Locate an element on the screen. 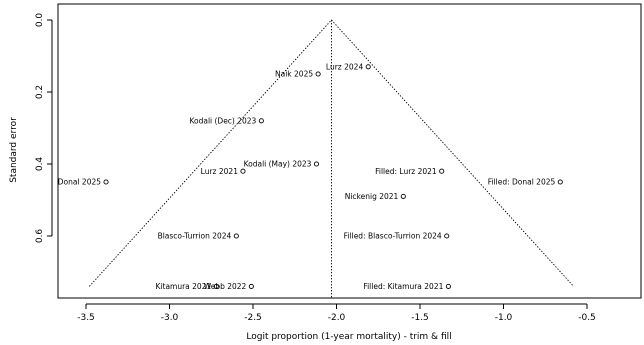 This screenshot has width=644, height=345. point-label: Filled: Donal 2025 is located at coordinates (522, 182).